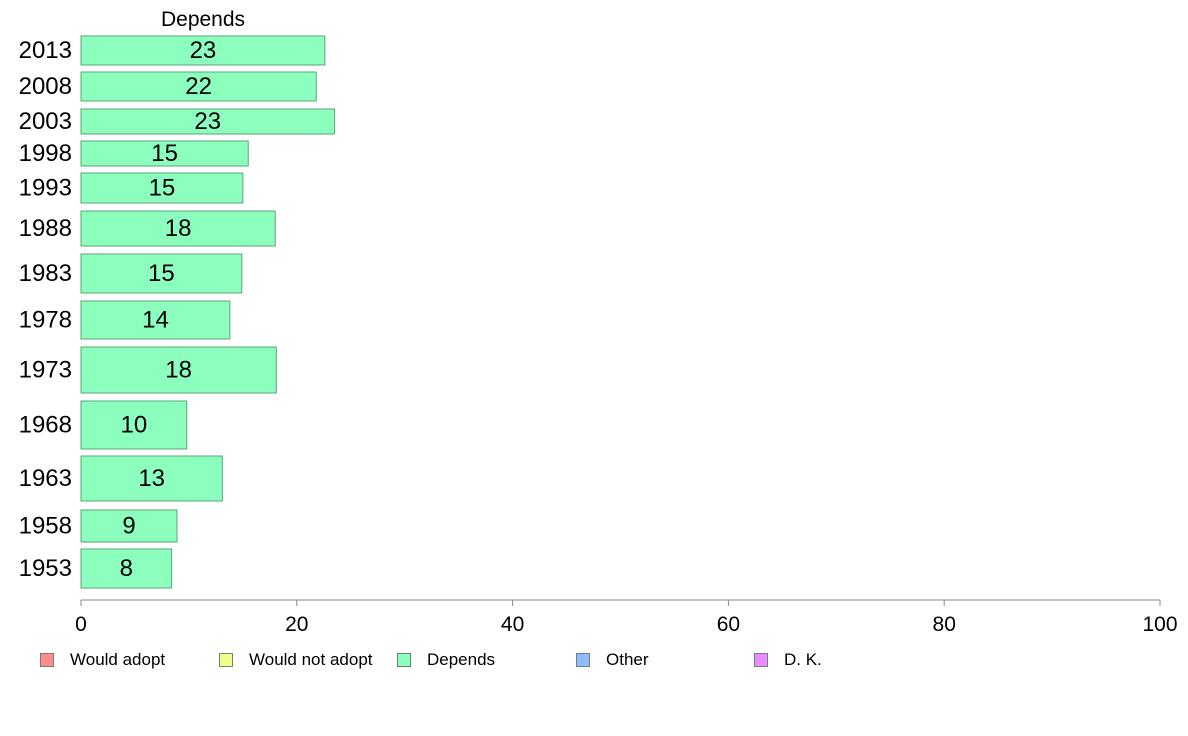  I want to click on bar-1973, so click(178, 370).